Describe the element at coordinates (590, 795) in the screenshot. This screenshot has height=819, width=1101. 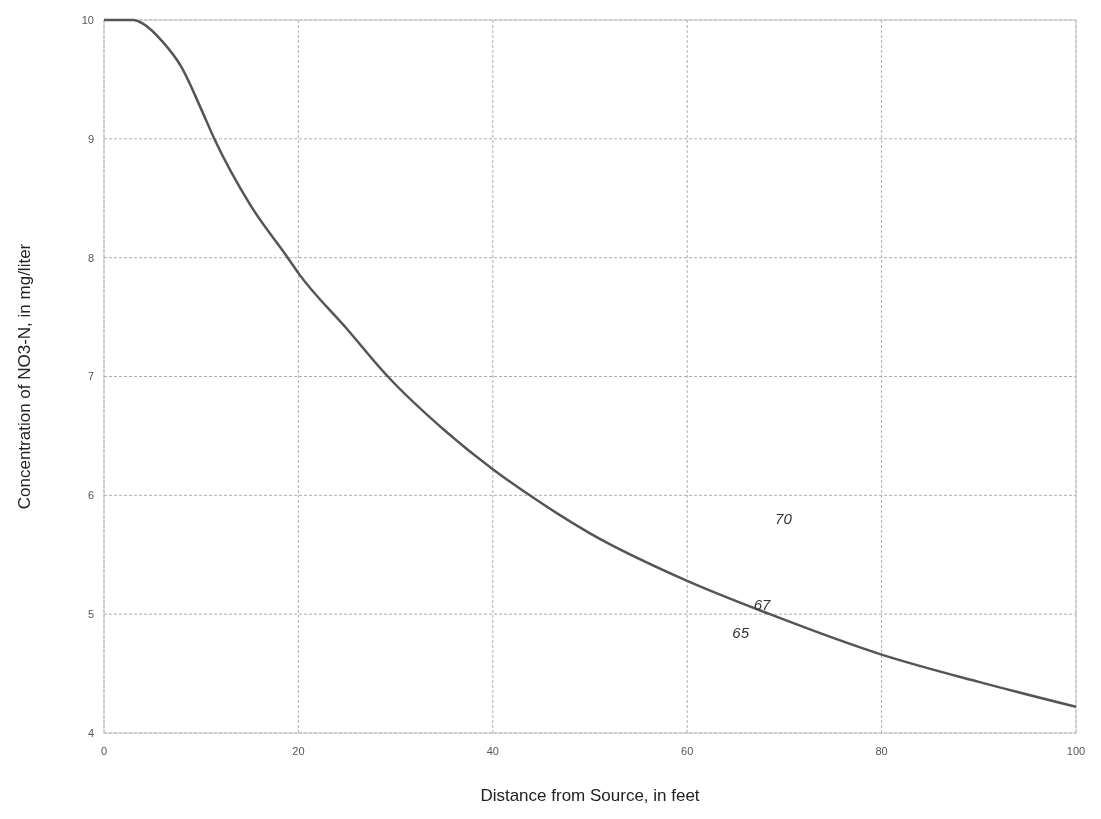
I see `x-axis-title: Distance from Source, in feet` at that location.